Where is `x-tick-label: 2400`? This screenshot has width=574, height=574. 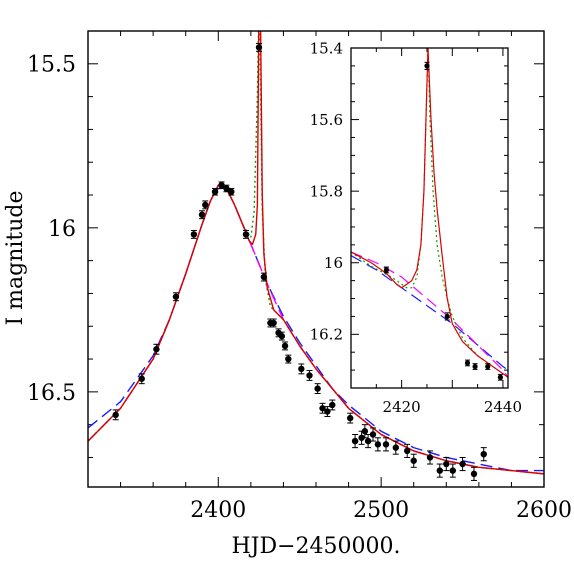
x-tick-label: 2400 is located at coordinates (218, 510).